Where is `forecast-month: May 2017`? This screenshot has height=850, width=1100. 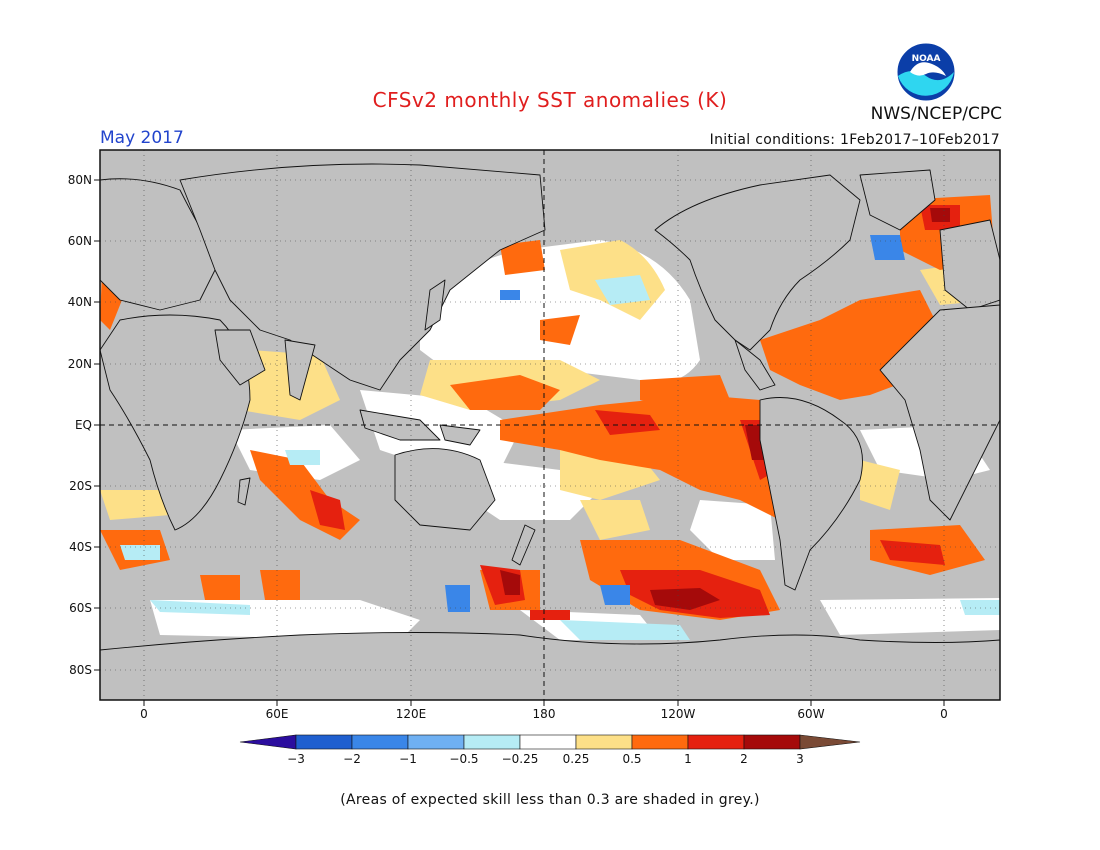 forecast-month: May 2017 is located at coordinates (142, 138).